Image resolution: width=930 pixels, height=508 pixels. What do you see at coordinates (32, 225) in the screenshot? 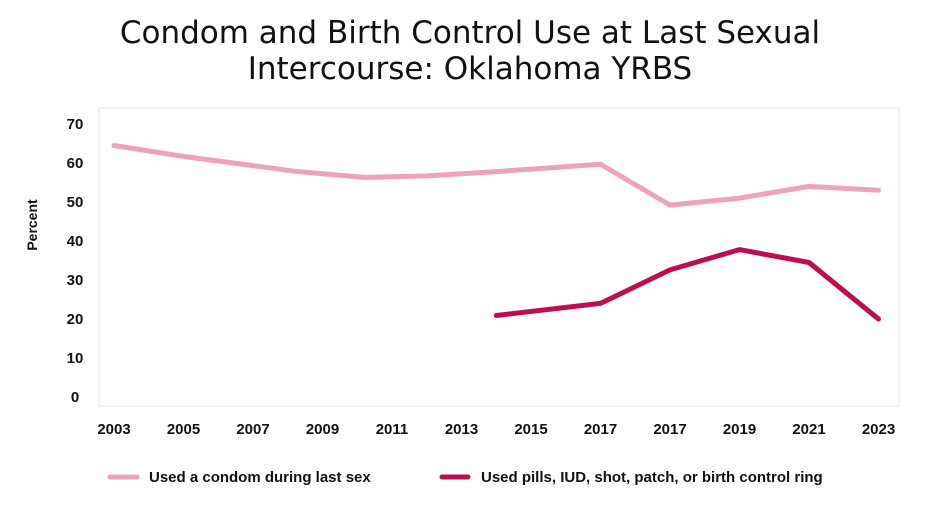
I see `y-axis-label: Percent` at bounding box center [32, 225].